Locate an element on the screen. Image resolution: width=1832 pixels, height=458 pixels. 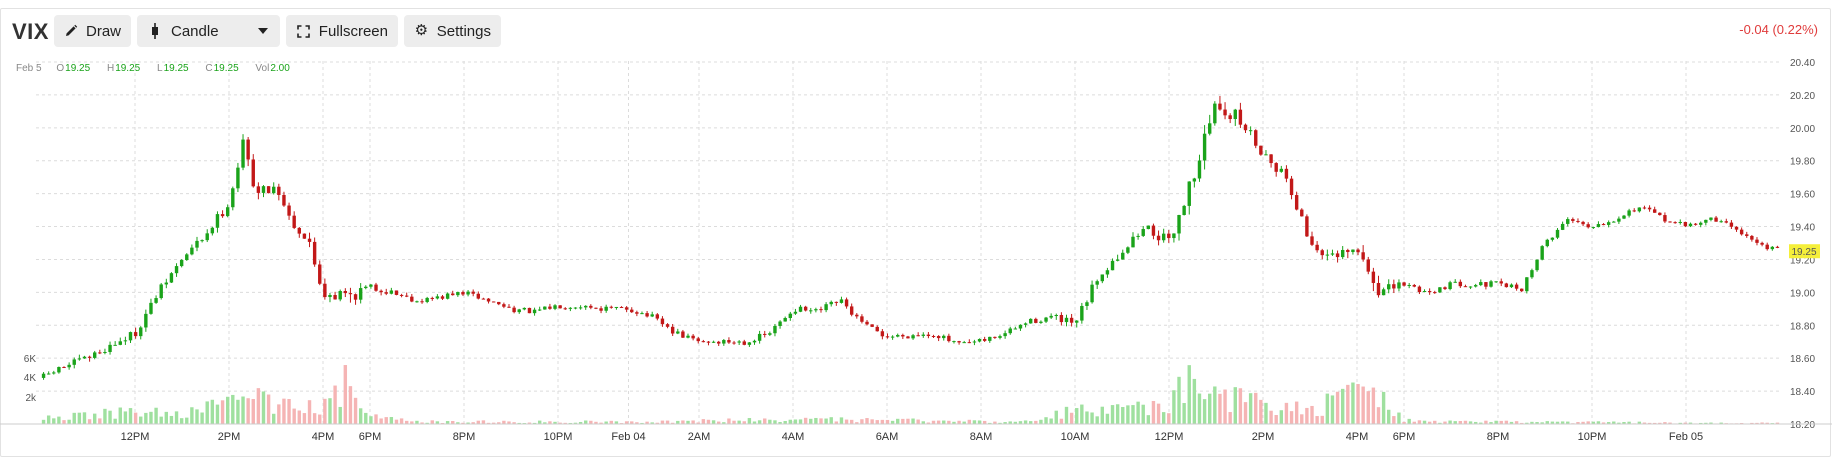
y-tick-label: 19.80 is located at coordinates (1802, 162).